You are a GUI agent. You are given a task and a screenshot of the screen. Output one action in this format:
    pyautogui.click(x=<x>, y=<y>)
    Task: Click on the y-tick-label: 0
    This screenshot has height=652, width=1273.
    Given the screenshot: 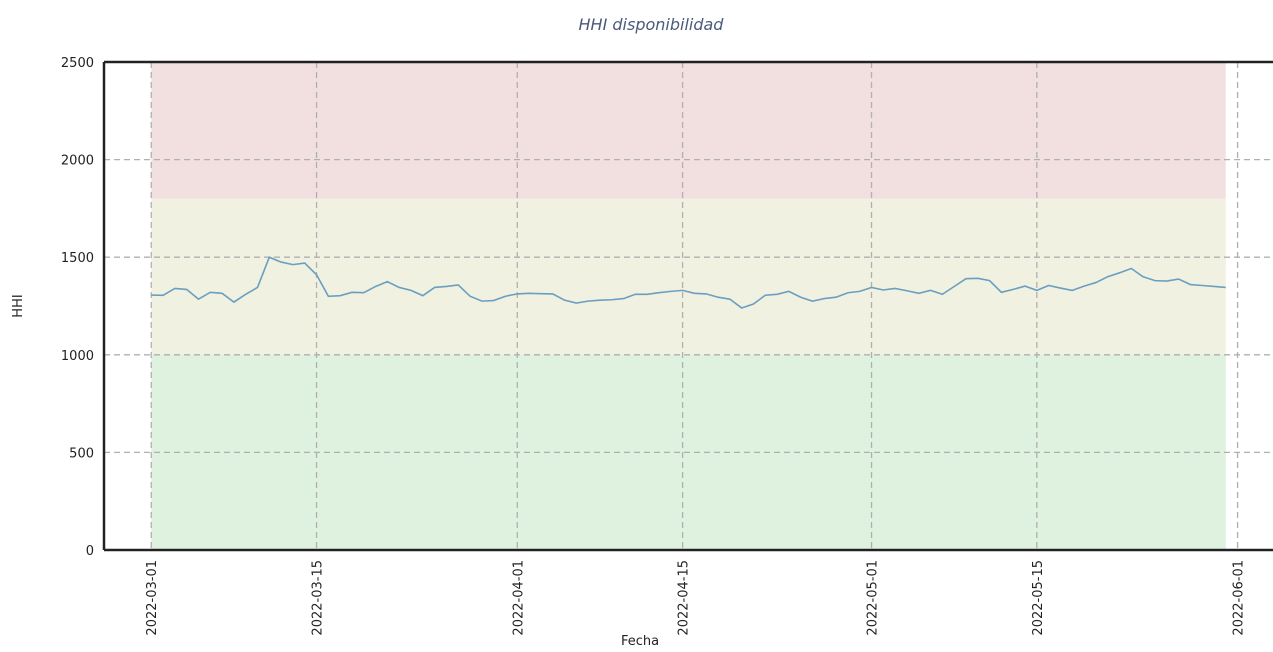 What is the action you would take?
    pyautogui.click(x=90, y=551)
    